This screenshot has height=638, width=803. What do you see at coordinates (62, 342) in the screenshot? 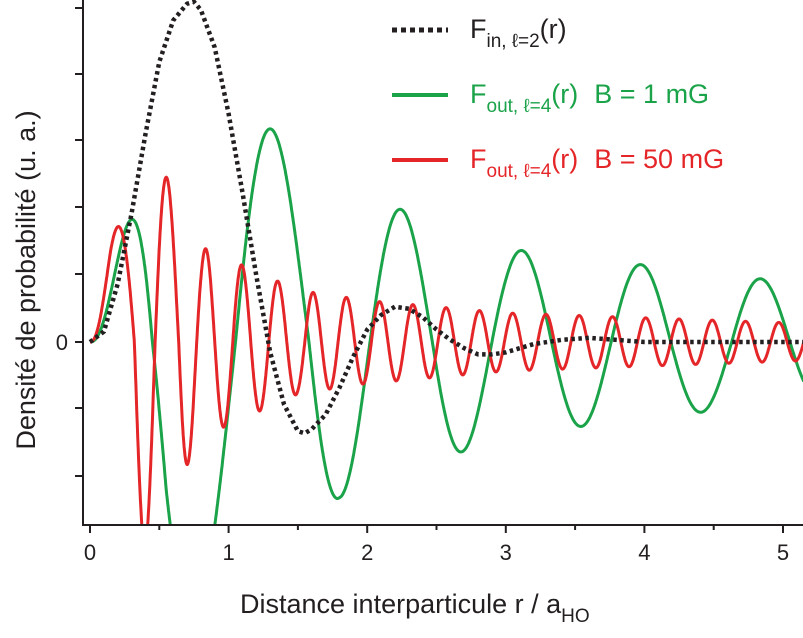
I see `y-tick-label-0: 0` at bounding box center [62, 342].